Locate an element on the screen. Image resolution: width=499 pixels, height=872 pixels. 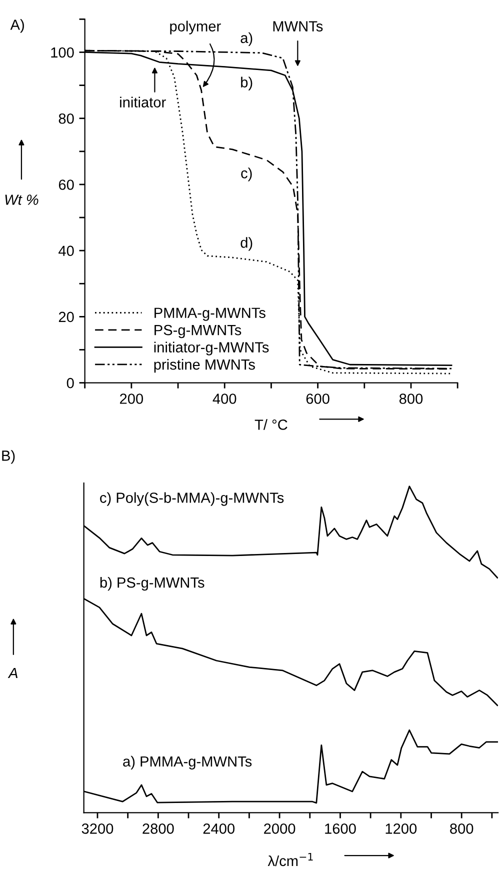
legend-label: pristine MWNTs is located at coordinates (204, 366).